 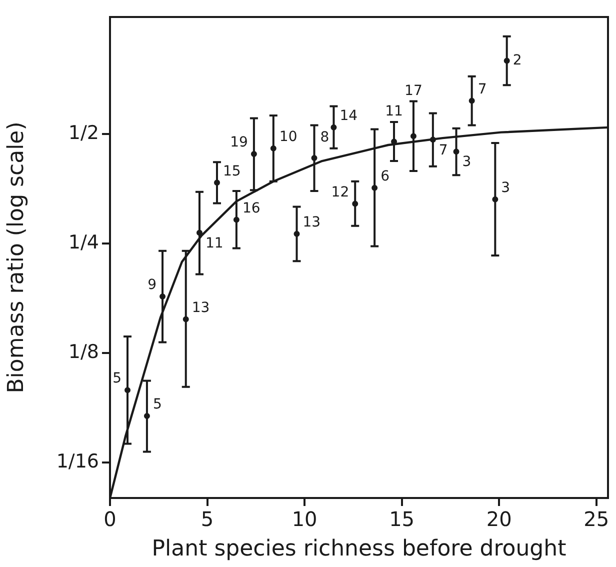 I want to click on x-tick-label: 5, so click(x=207, y=519).